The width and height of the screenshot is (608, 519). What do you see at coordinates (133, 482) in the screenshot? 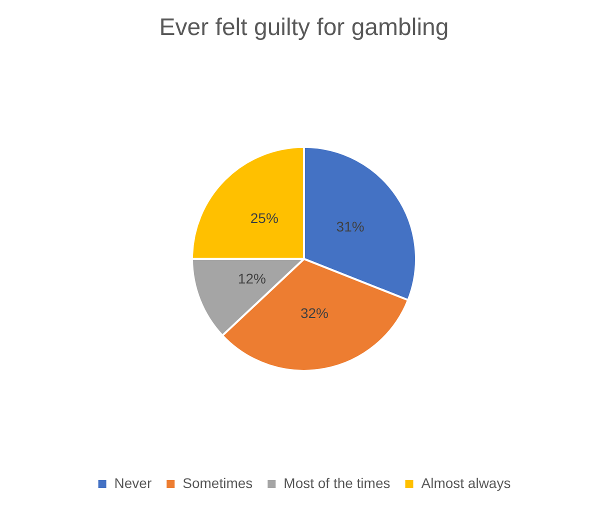
I see `legend-label: Never` at bounding box center [133, 482].